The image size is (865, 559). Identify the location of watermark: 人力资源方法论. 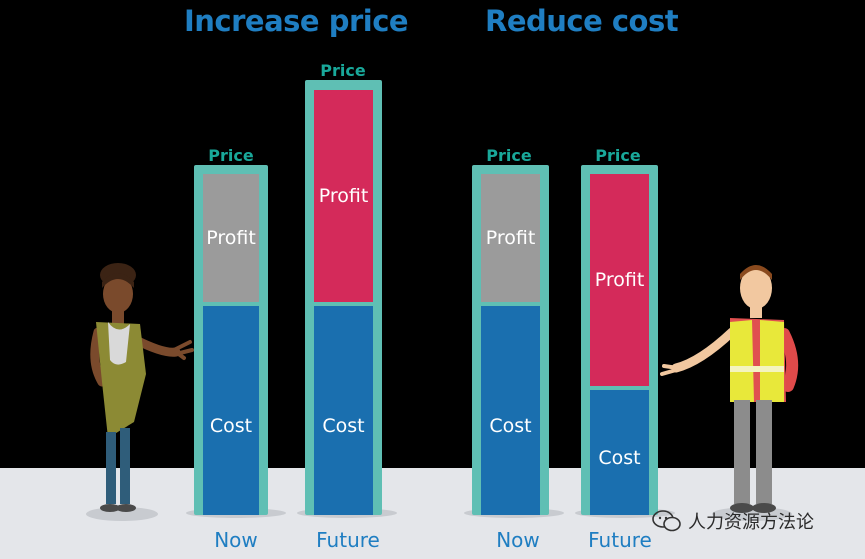
(733, 521).